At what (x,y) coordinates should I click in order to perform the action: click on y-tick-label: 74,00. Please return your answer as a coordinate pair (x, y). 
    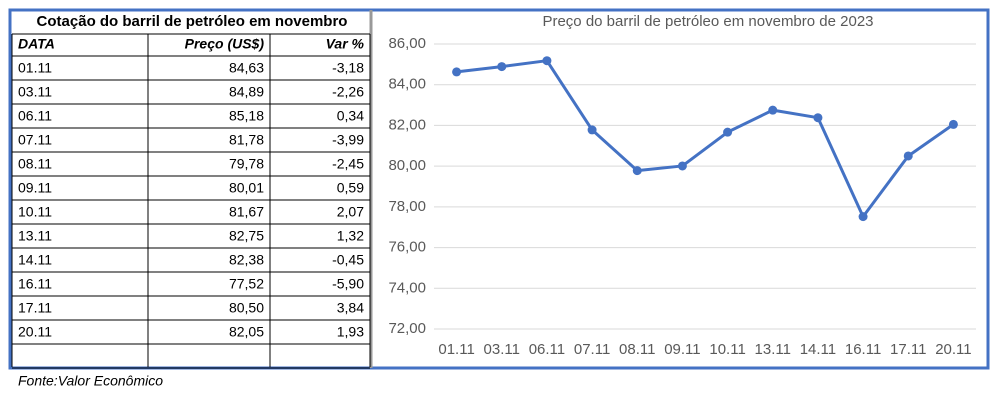
    Looking at the image, I should click on (407, 287).